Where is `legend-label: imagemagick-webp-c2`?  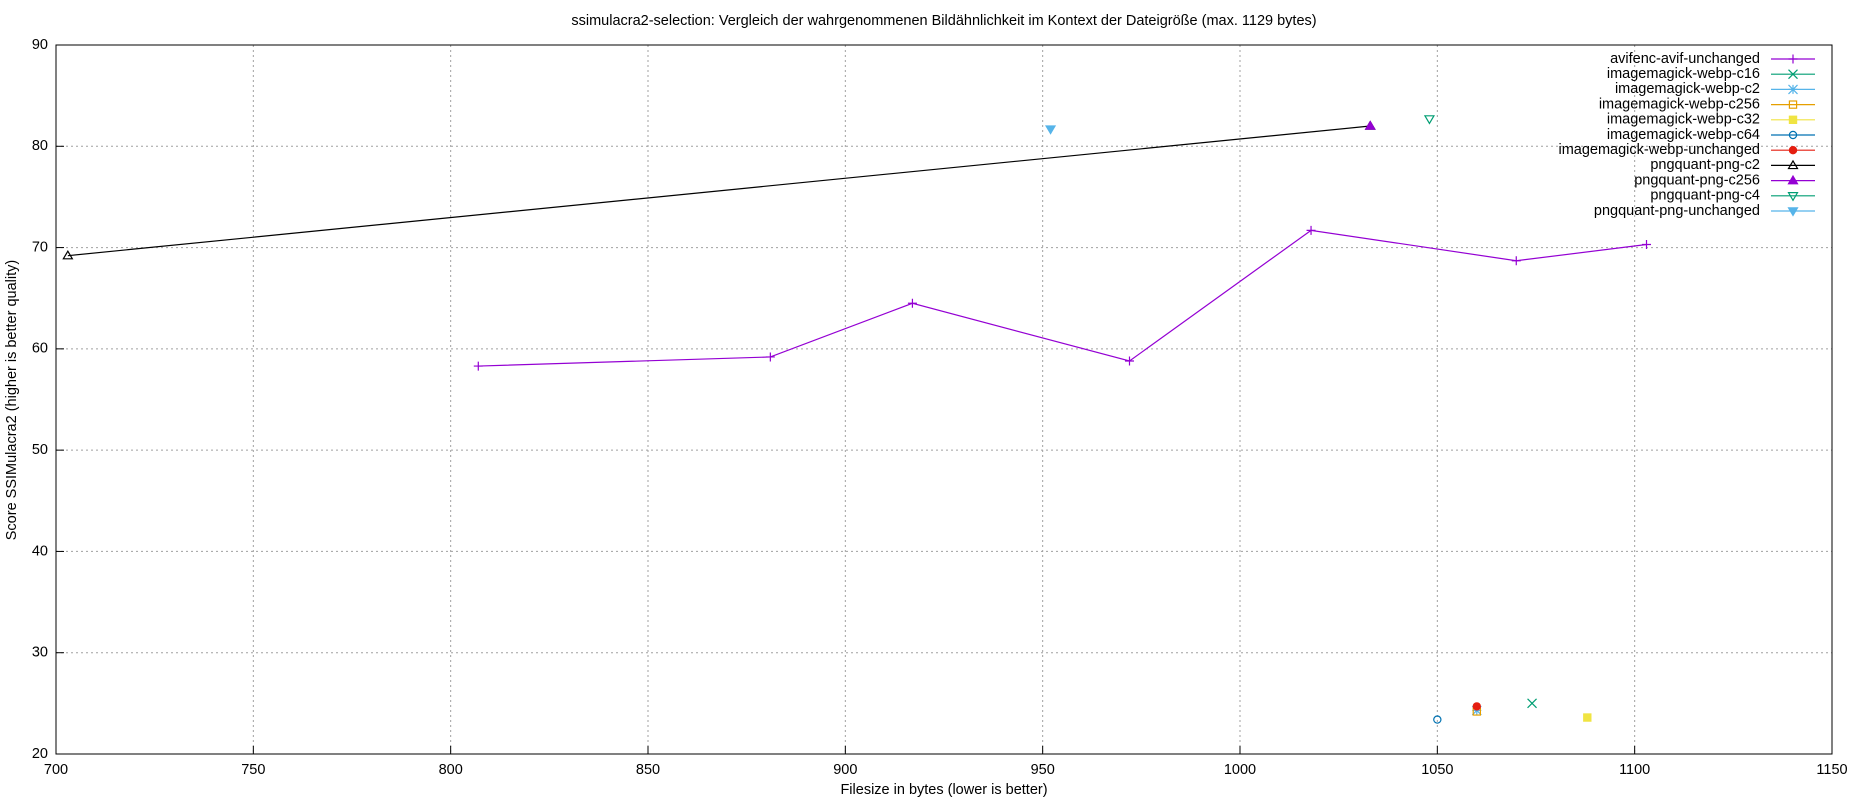 legend-label: imagemagick-webp-c2 is located at coordinates (1687, 89).